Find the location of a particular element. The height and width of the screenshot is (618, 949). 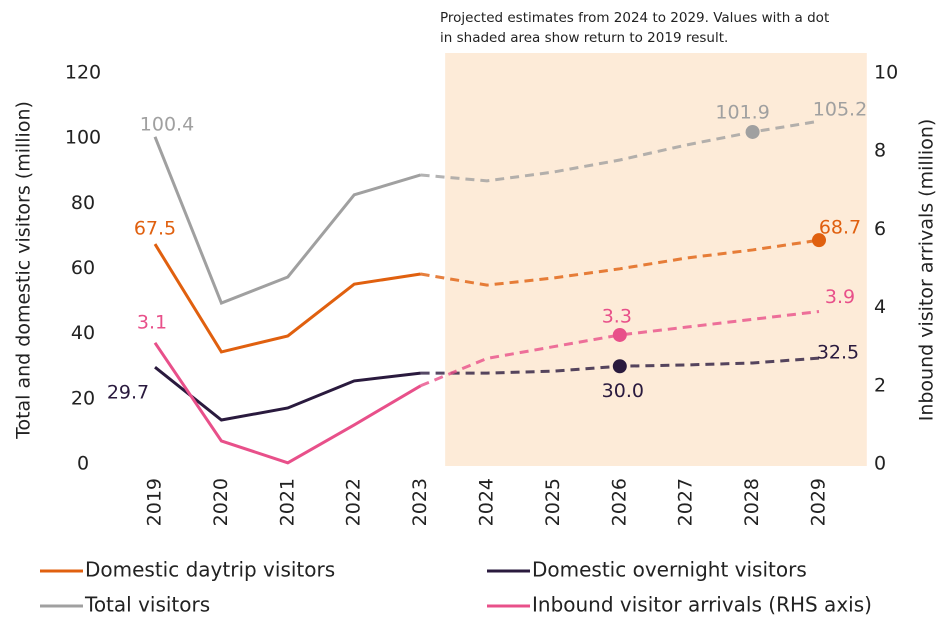

y-tick-label: 20 is located at coordinates (83, 398).